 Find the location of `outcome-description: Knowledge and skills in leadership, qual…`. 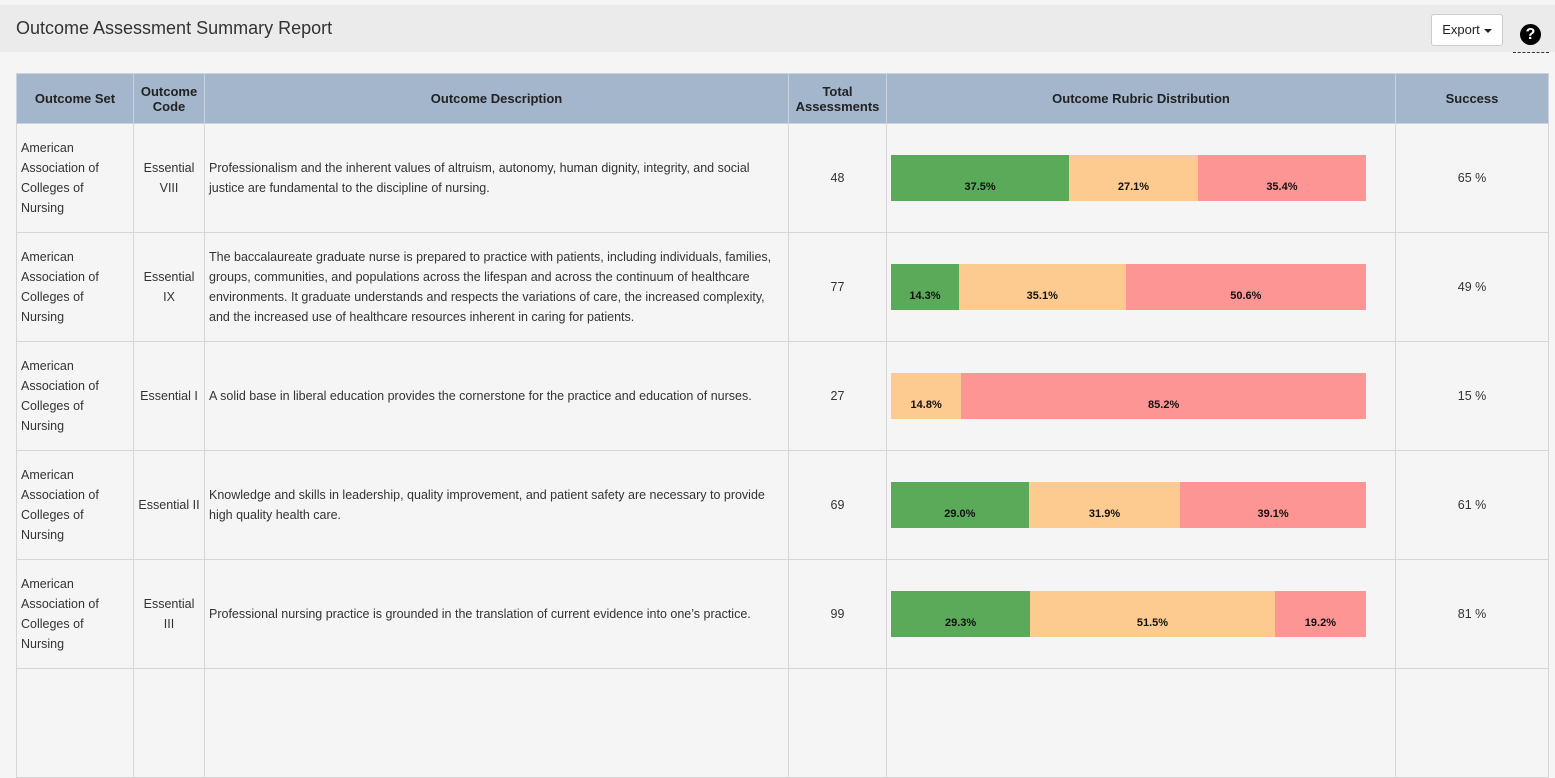

outcome-description: Knowledge and skills in leadership, qual… is located at coordinates (496, 505).